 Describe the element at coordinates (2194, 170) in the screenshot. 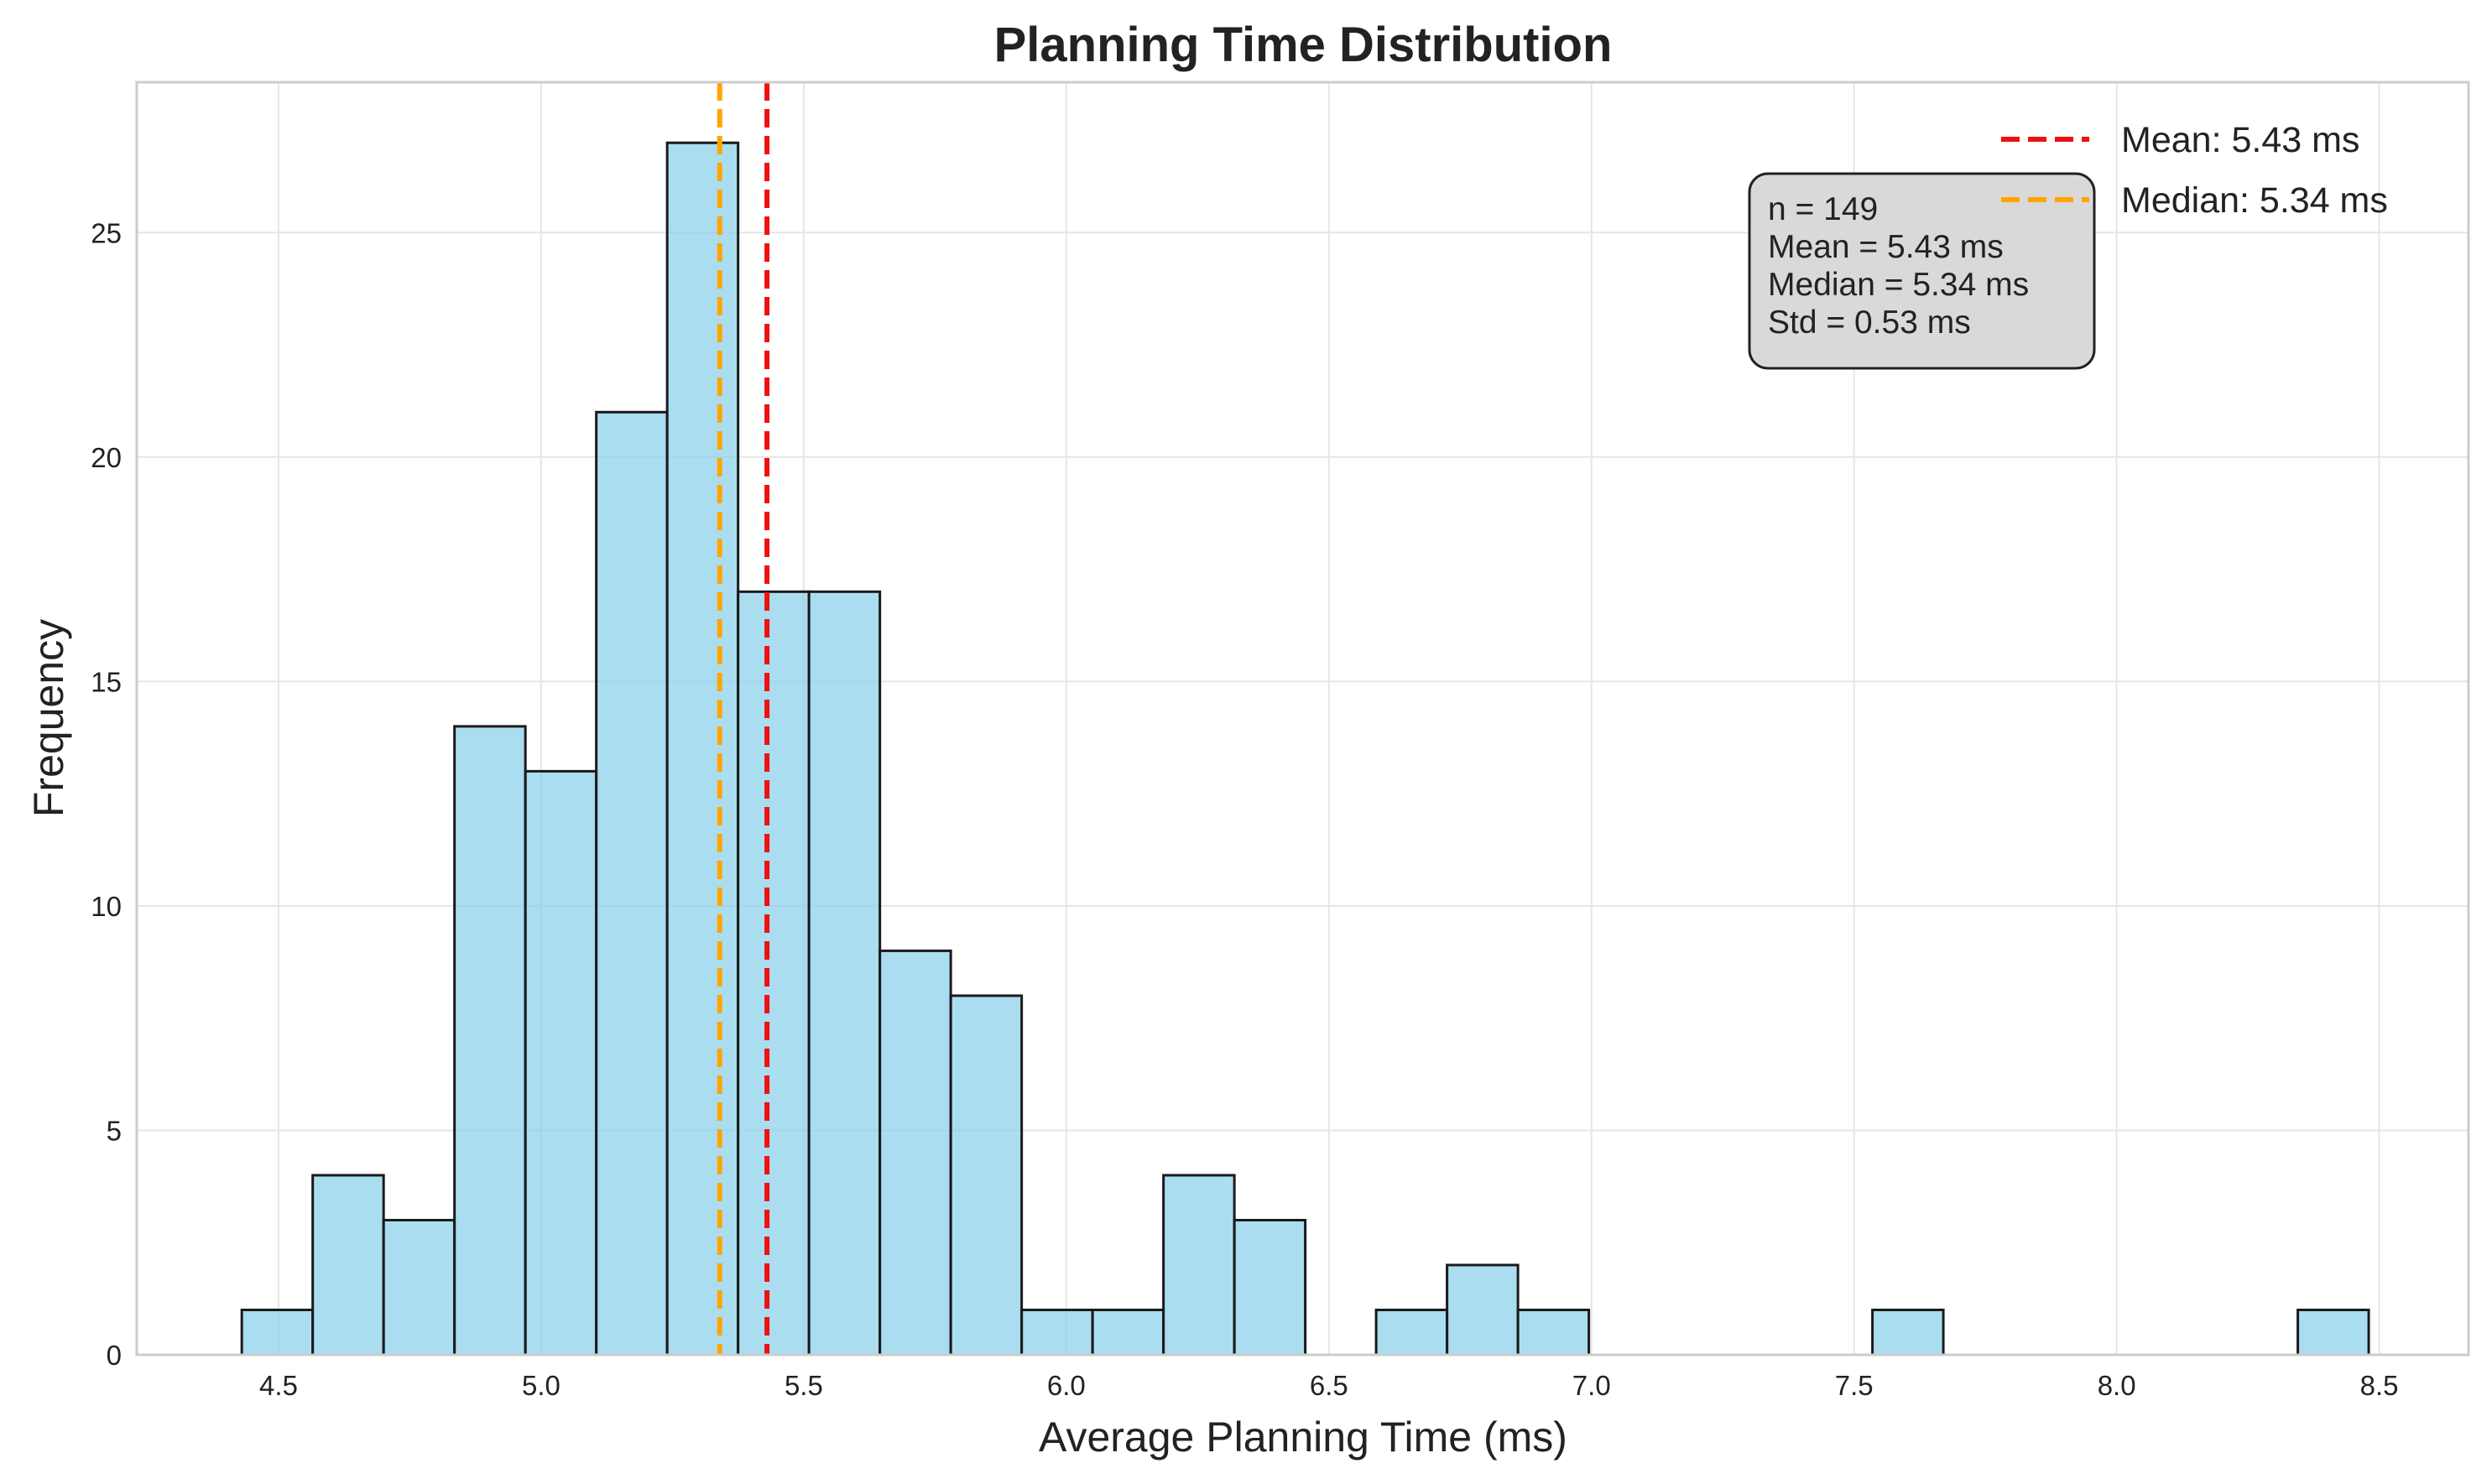

I see `legend: Mean: 5.43 ms Median: 5.34 ms` at that location.